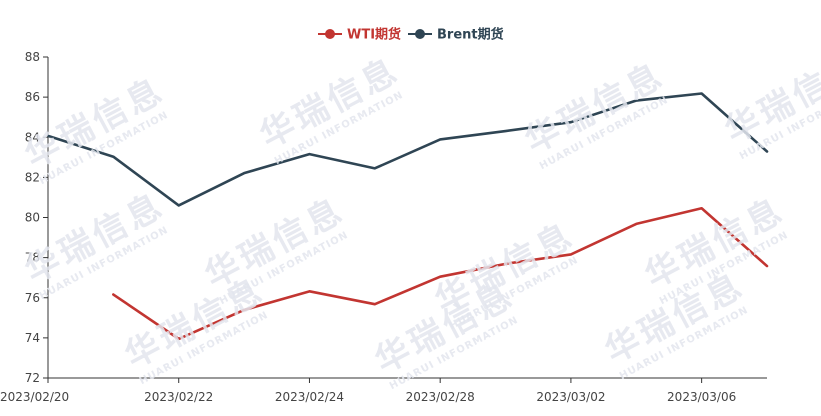 The height and width of the screenshot is (416, 821). Describe the element at coordinates (440, 397) in the screenshot. I see `x-tick-label: 2023/02/28` at that location.